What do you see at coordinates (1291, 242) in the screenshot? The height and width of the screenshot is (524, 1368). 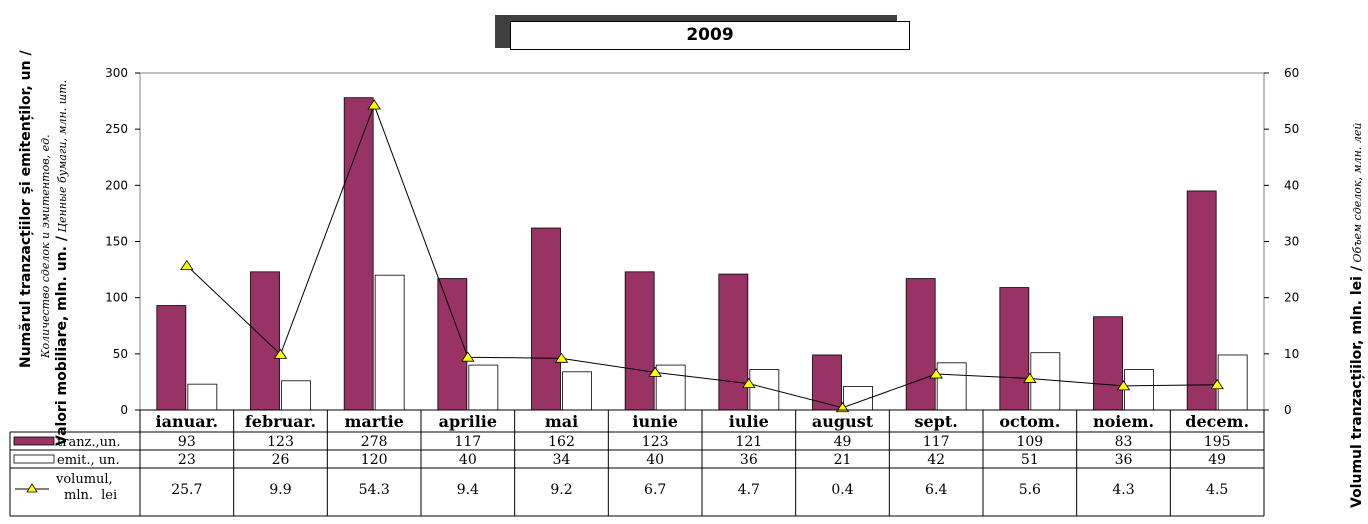 I see `right-tick-label: 30` at bounding box center [1291, 242].